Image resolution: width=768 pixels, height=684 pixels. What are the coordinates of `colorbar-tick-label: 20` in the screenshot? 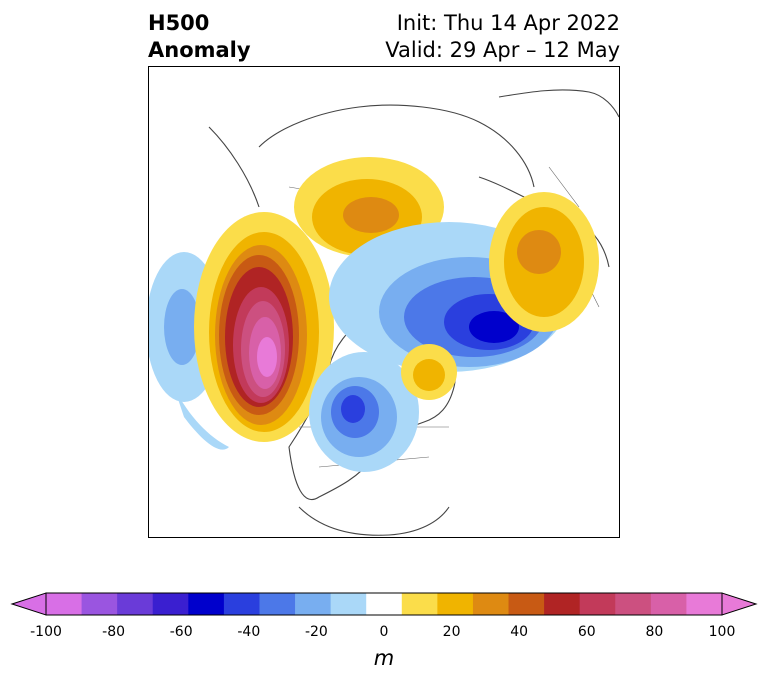 It's located at (451, 632).